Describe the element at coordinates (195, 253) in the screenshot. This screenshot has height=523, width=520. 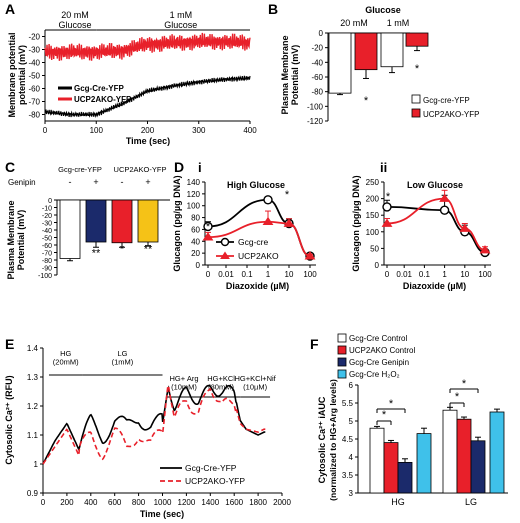
I see `ytick-label-d3: 20` at that location.